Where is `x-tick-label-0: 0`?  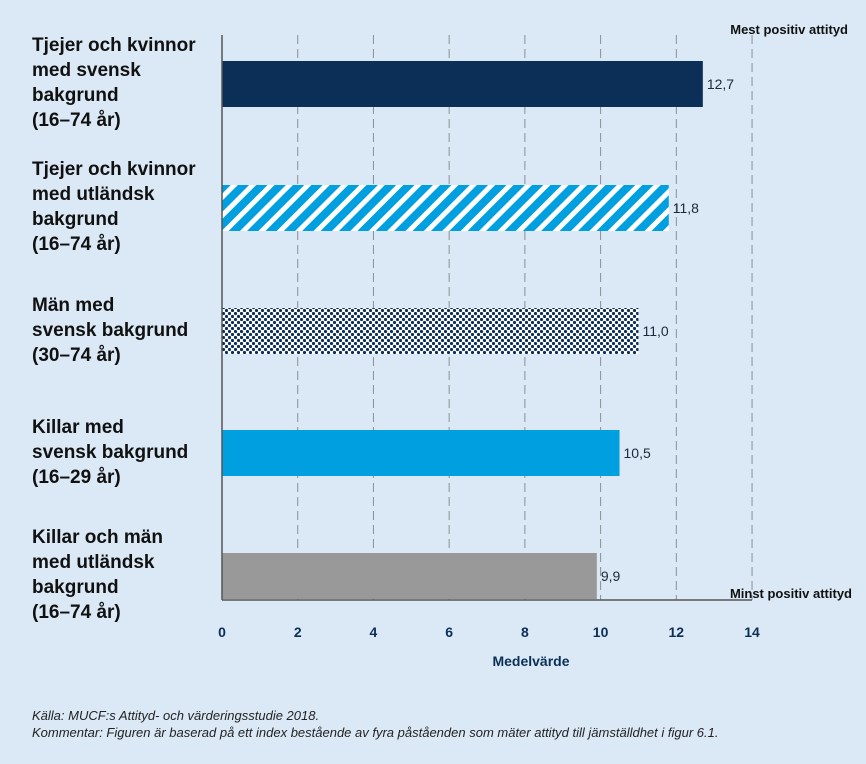
x-tick-label-0: 0 is located at coordinates (222, 632).